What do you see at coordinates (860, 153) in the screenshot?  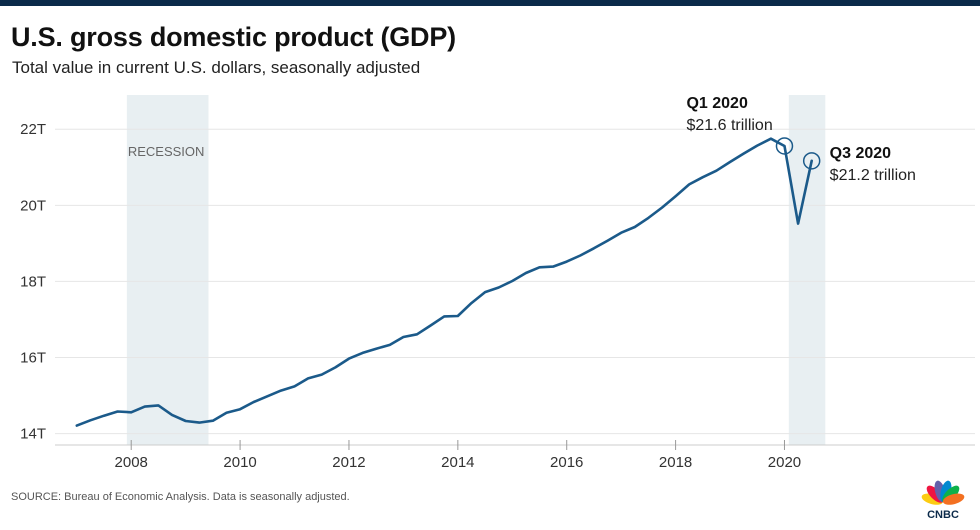 I see `annotation-label: Q3 2020` at bounding box center [860, 153].